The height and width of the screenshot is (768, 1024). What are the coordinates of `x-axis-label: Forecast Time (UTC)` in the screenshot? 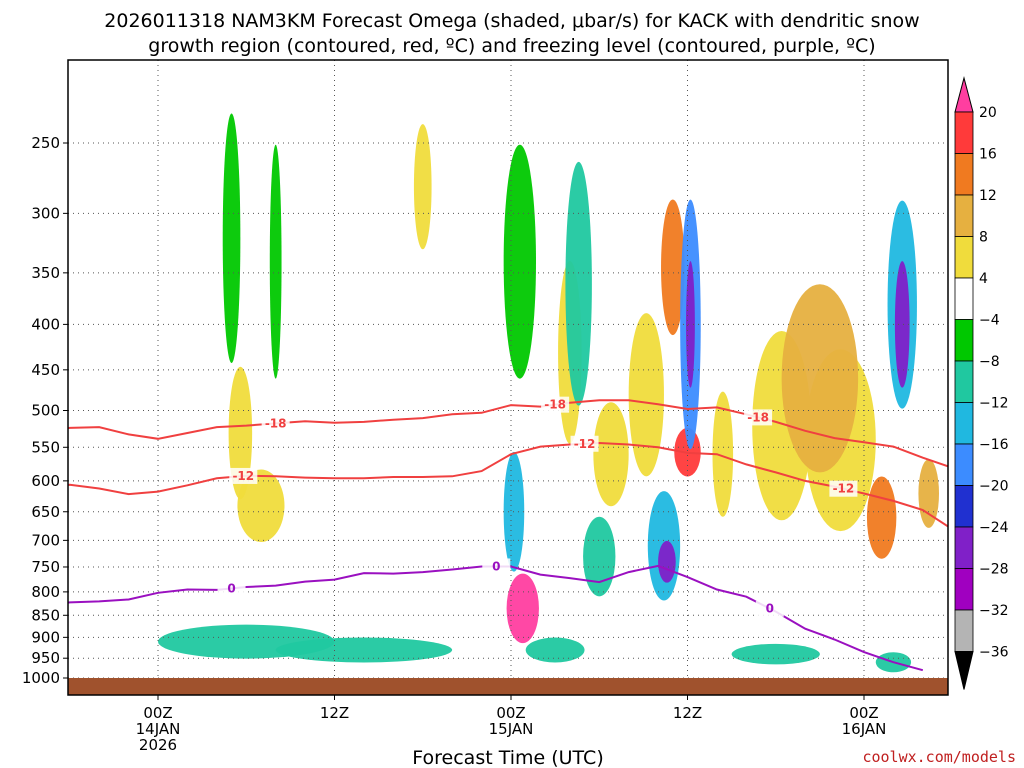 It's located at (507, 757).